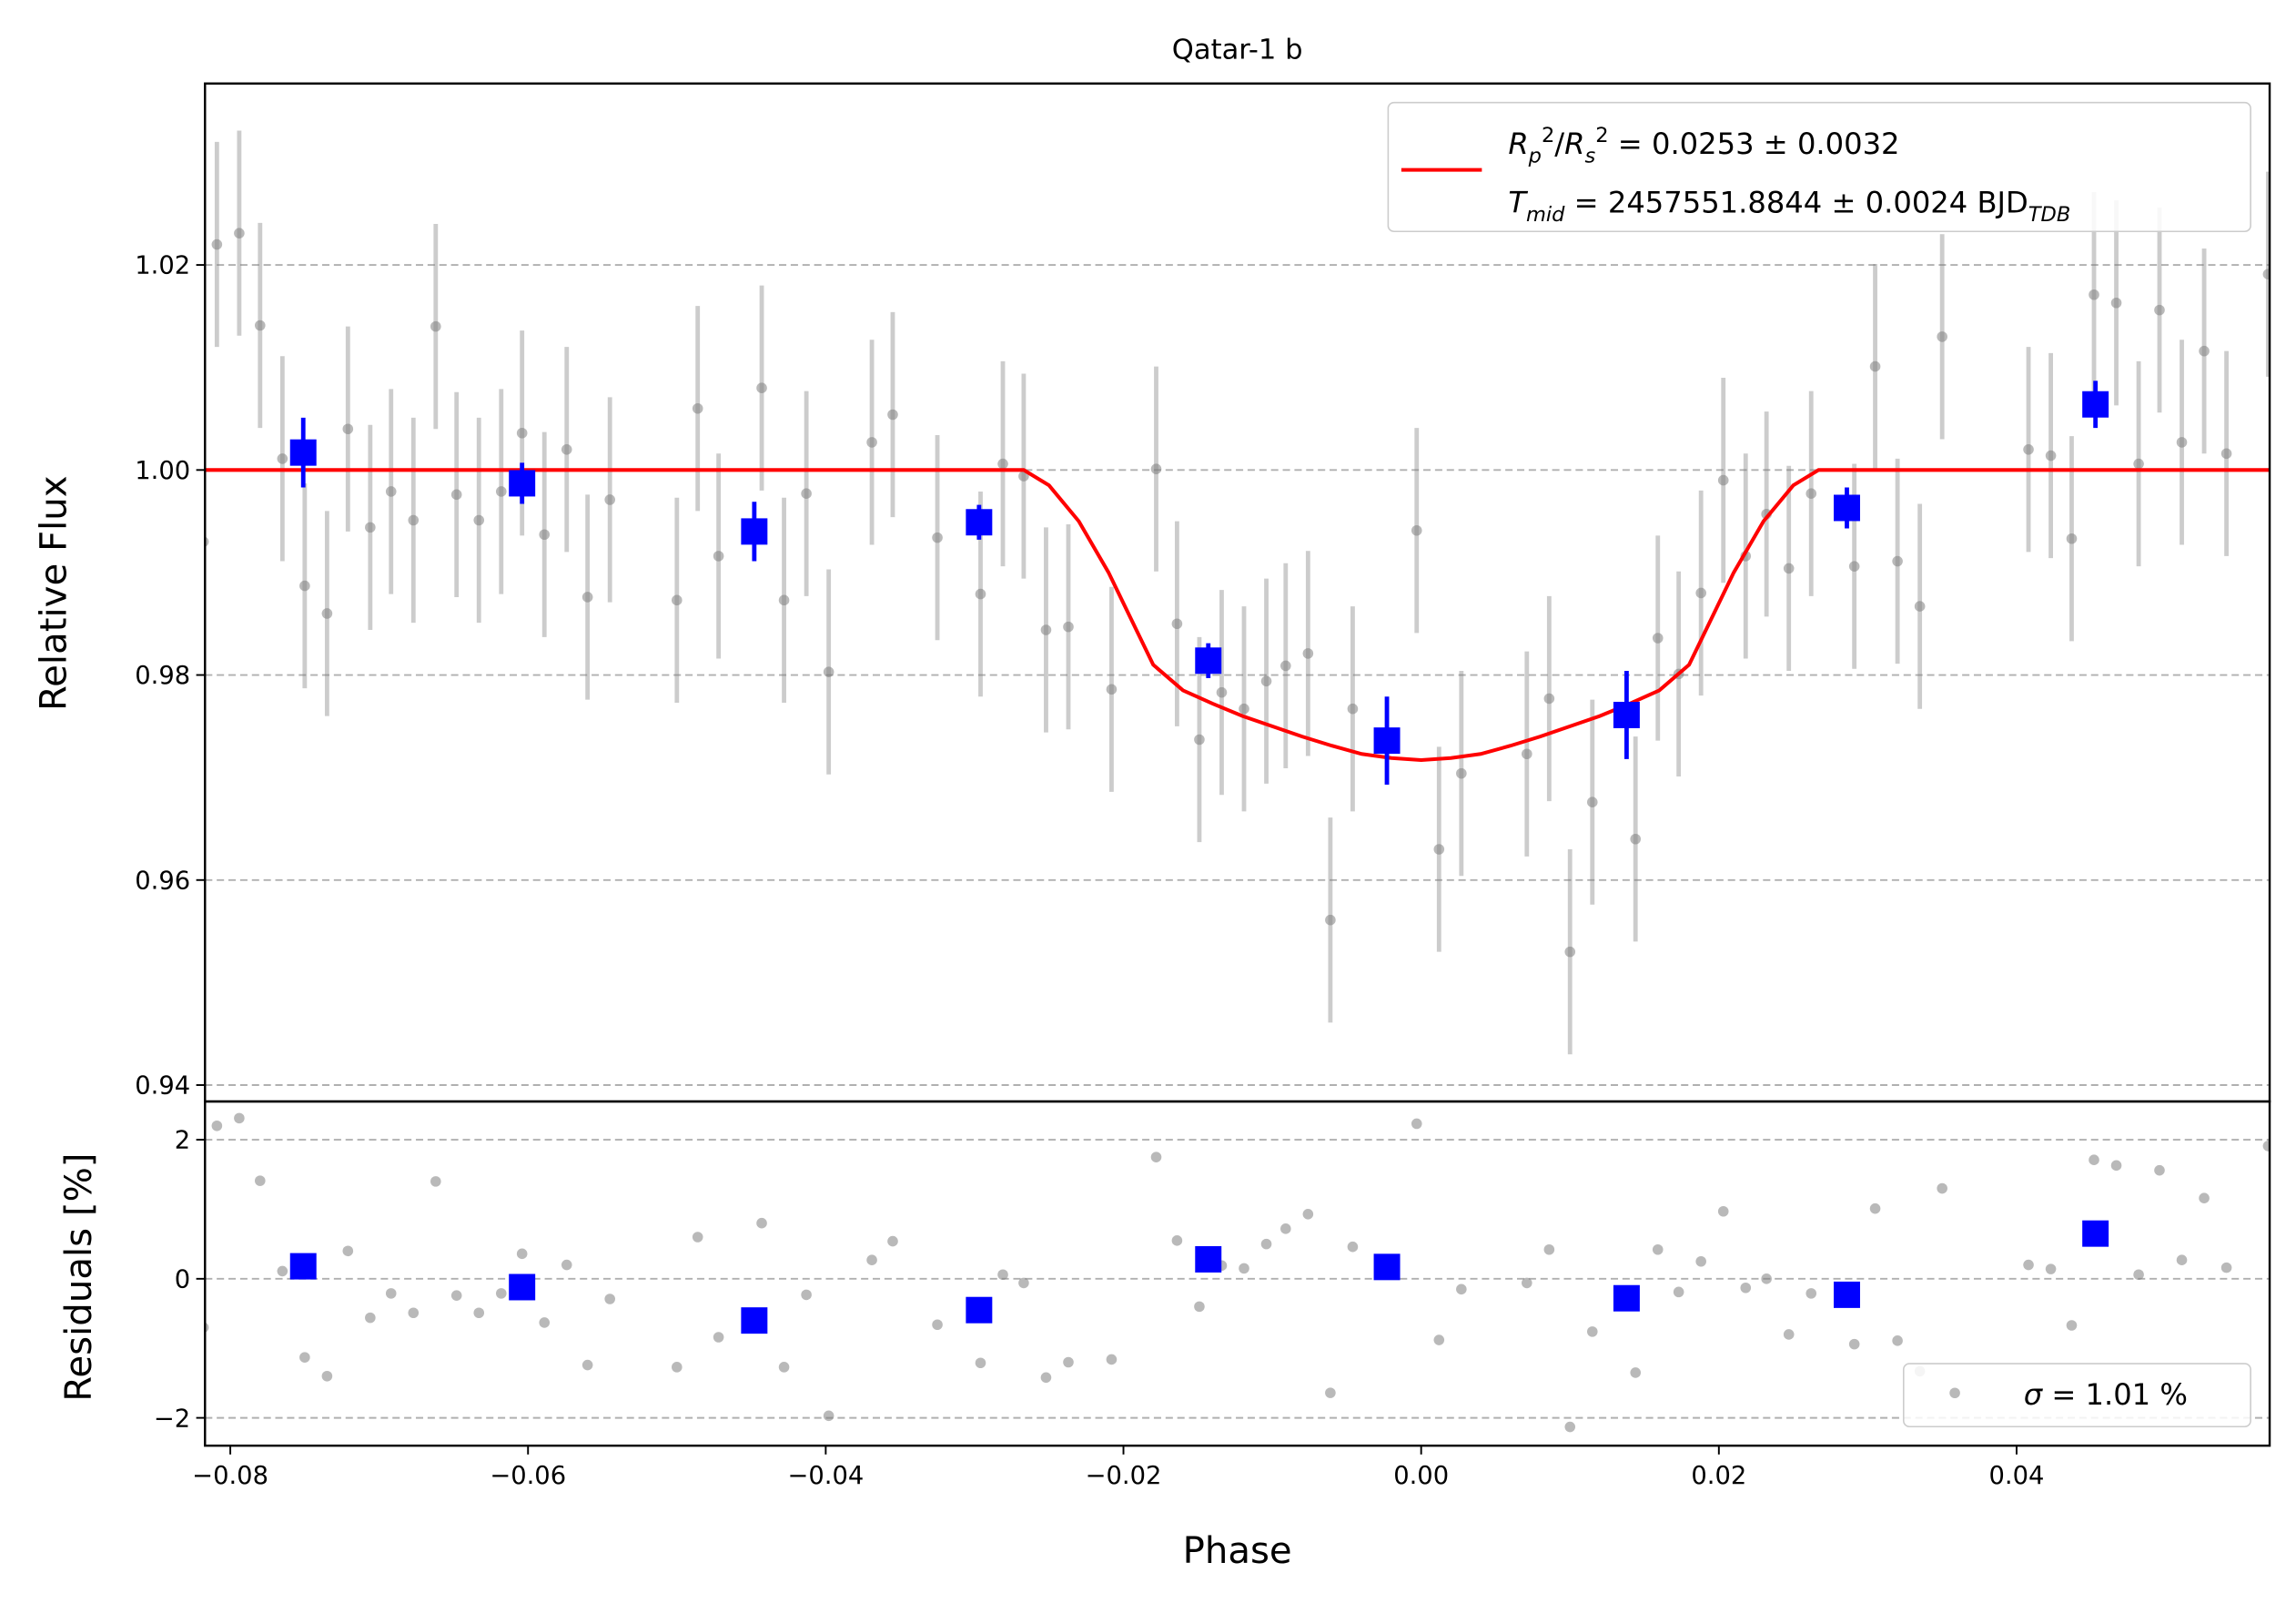 This screenshot has height=1603, width=2296. What do you see at coordinates (162, 881) in the screenshot?
I see `y-tick-label: 0.96` at bounding box center [162, 881].